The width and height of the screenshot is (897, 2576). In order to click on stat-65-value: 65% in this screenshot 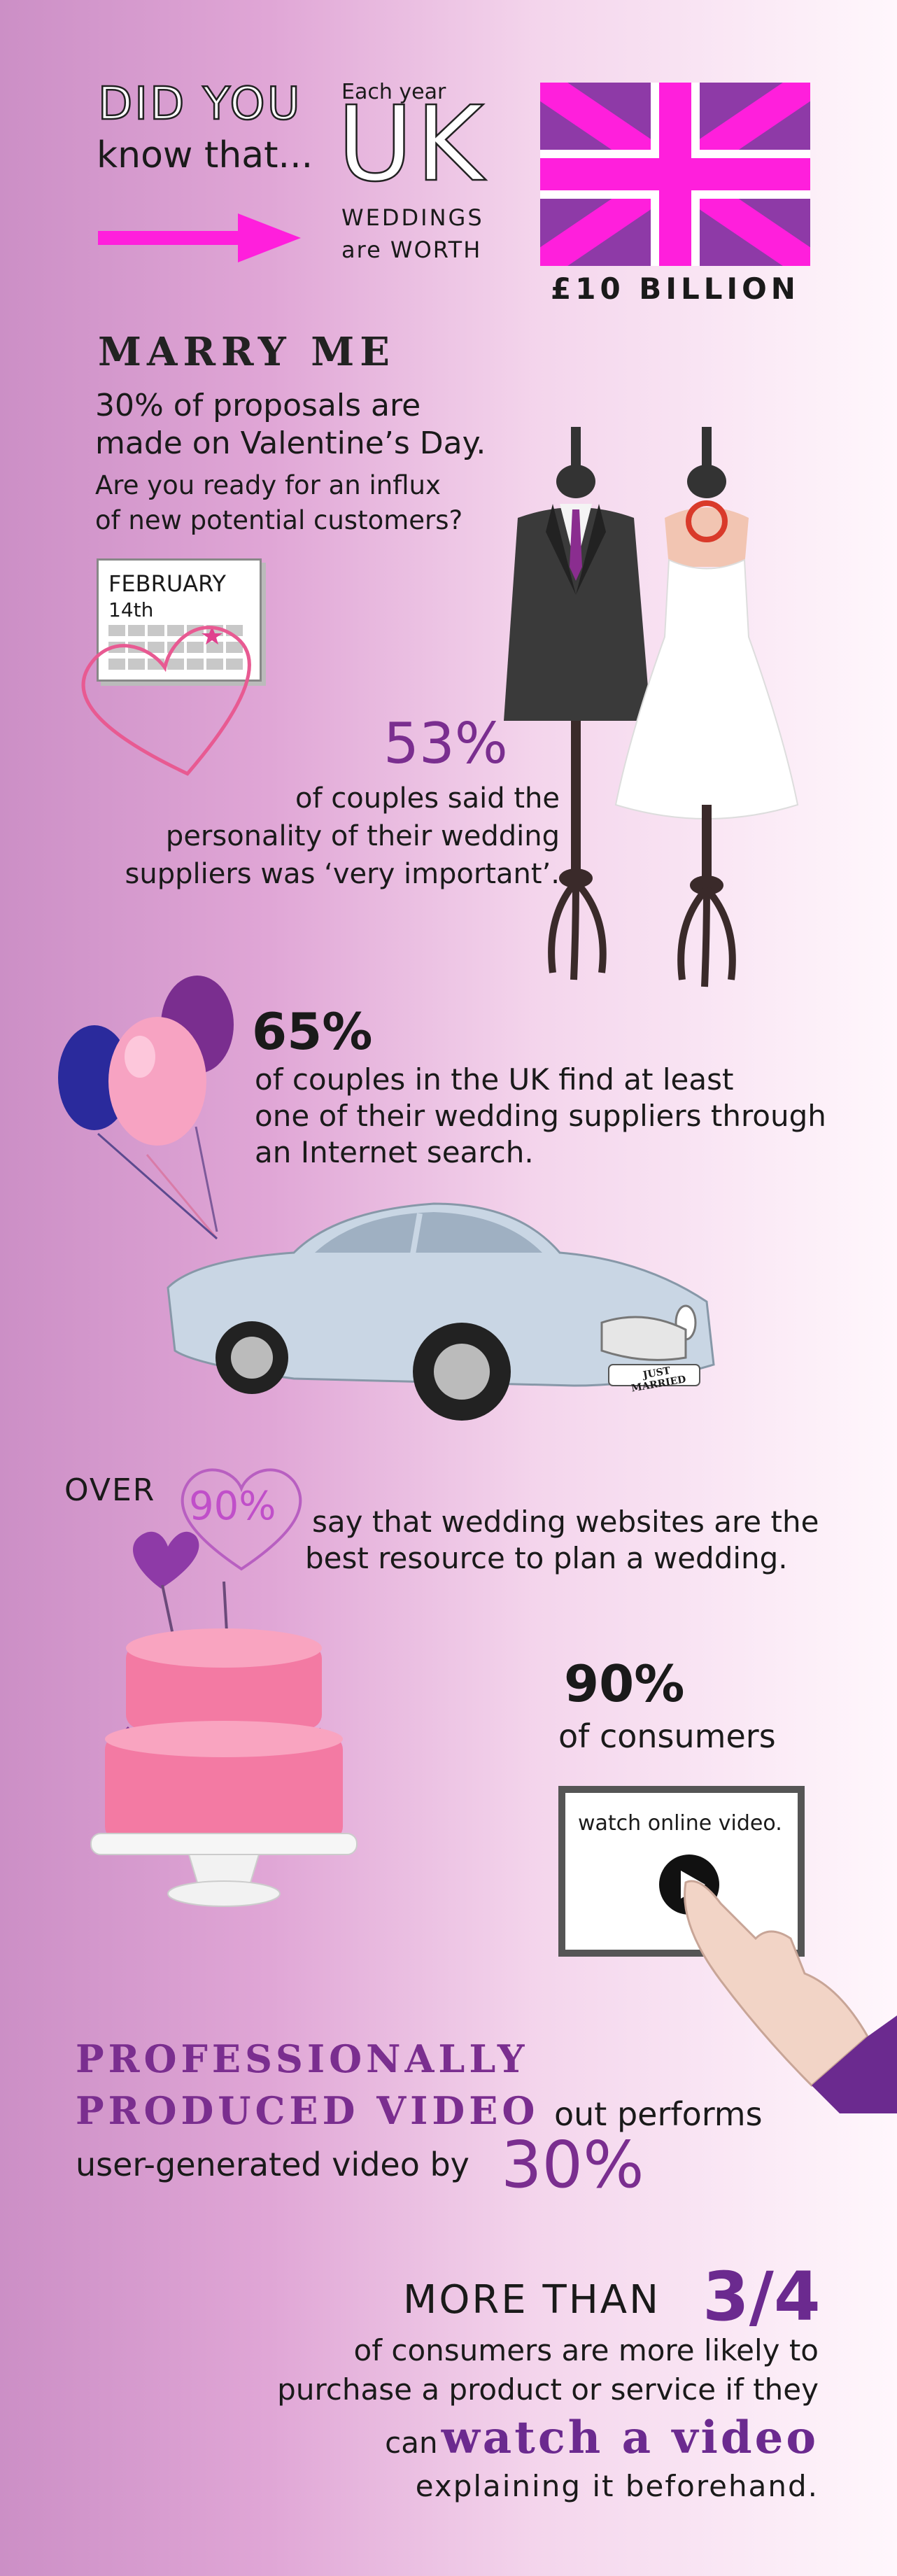, I will do `click(312, 1031)`.